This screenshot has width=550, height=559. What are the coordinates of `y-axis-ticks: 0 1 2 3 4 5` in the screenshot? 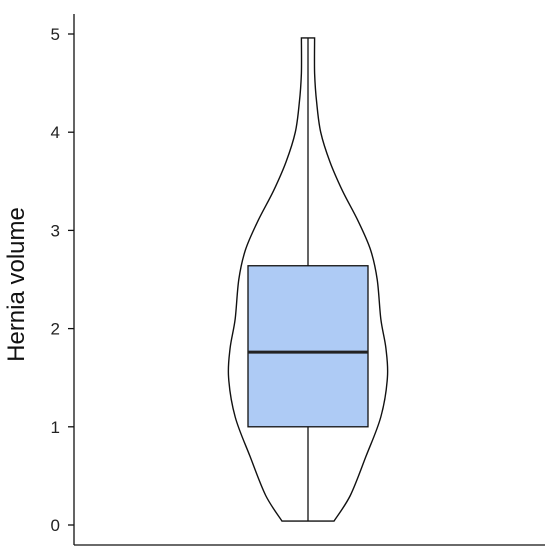 It's located at (62, 280).